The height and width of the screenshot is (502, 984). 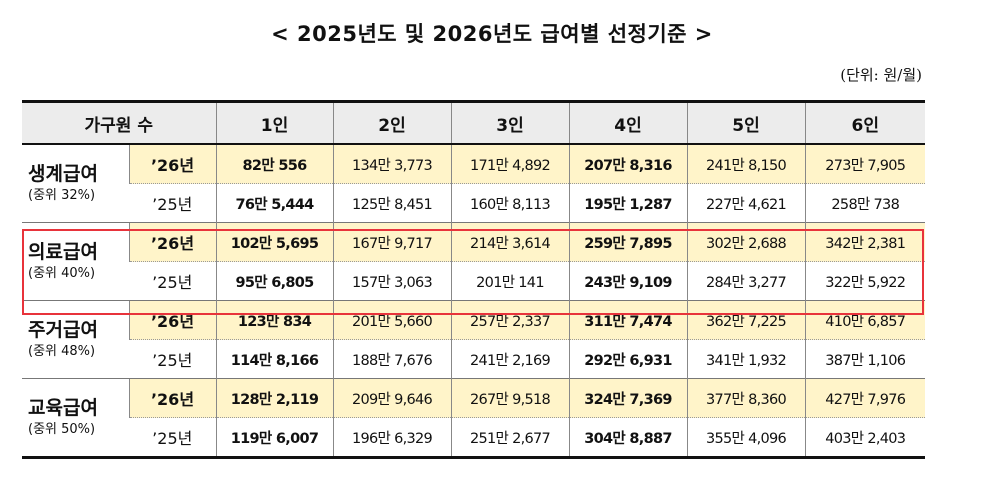 I want to click on value-cell: 273만 7,905, so click(x=865, y=164).